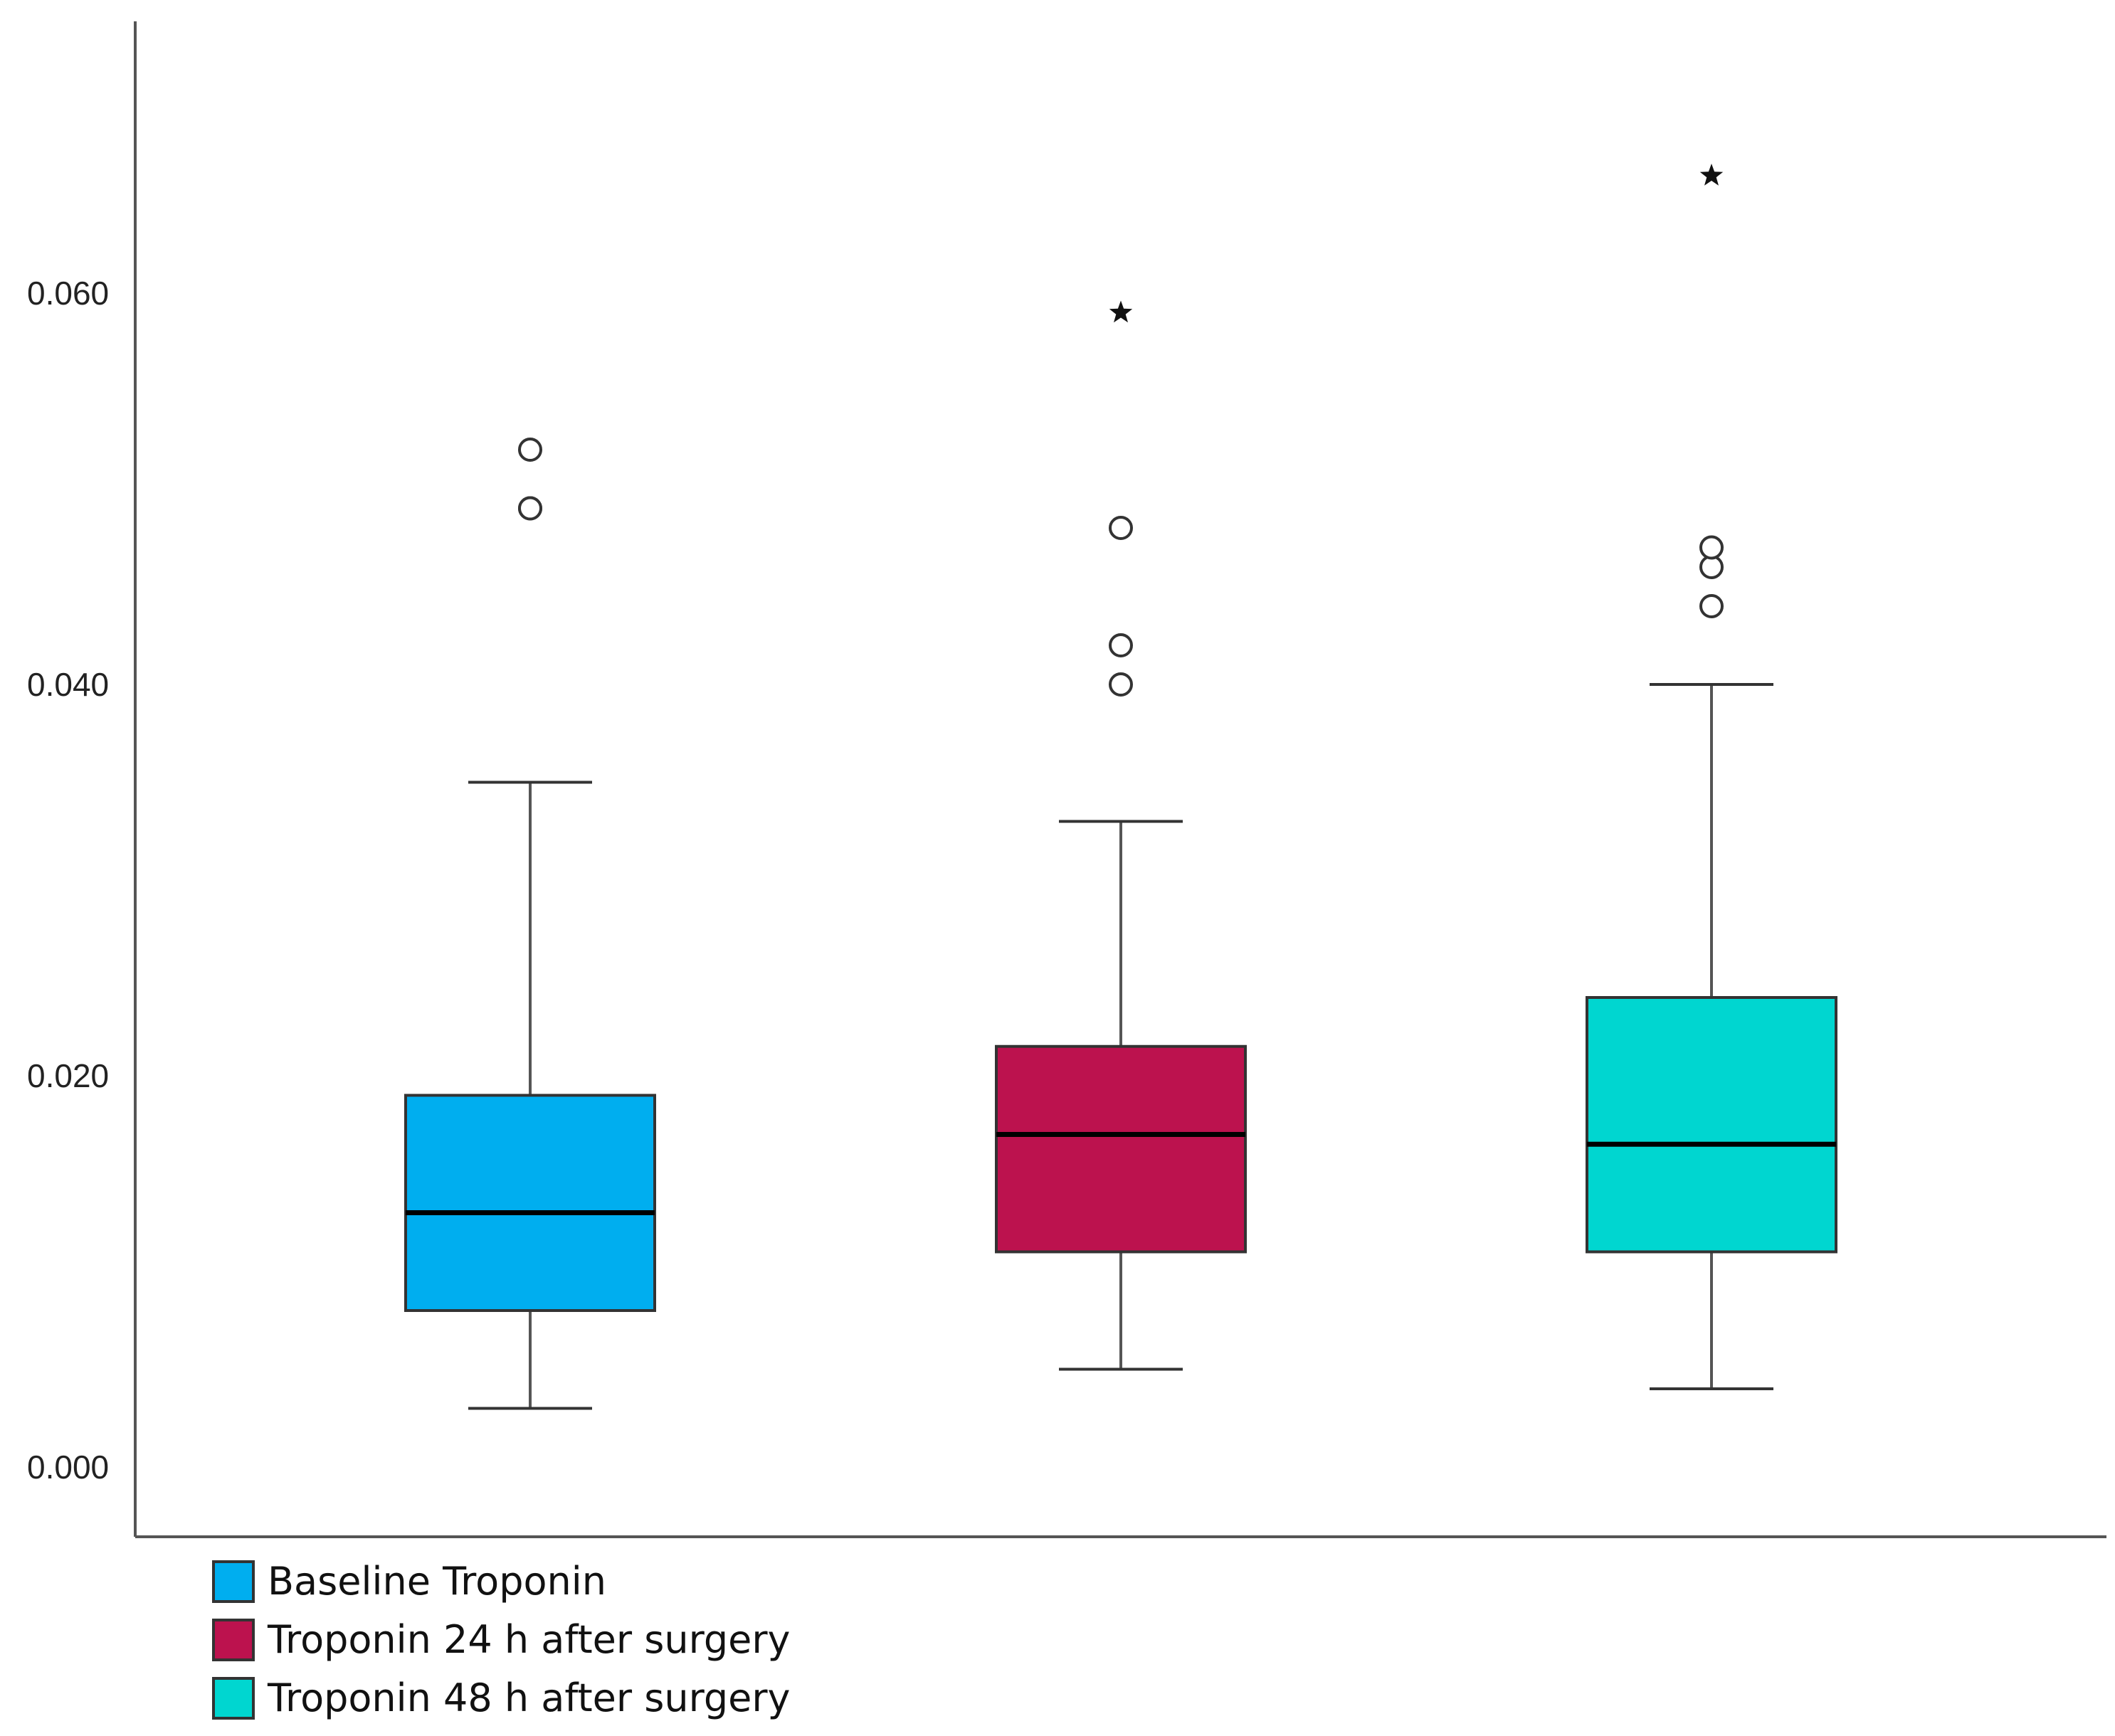  What do you see at coordinates (68, 294) in the screenshot?
I see `y-tick-label: 0.060` at bounding box center [68, 294].